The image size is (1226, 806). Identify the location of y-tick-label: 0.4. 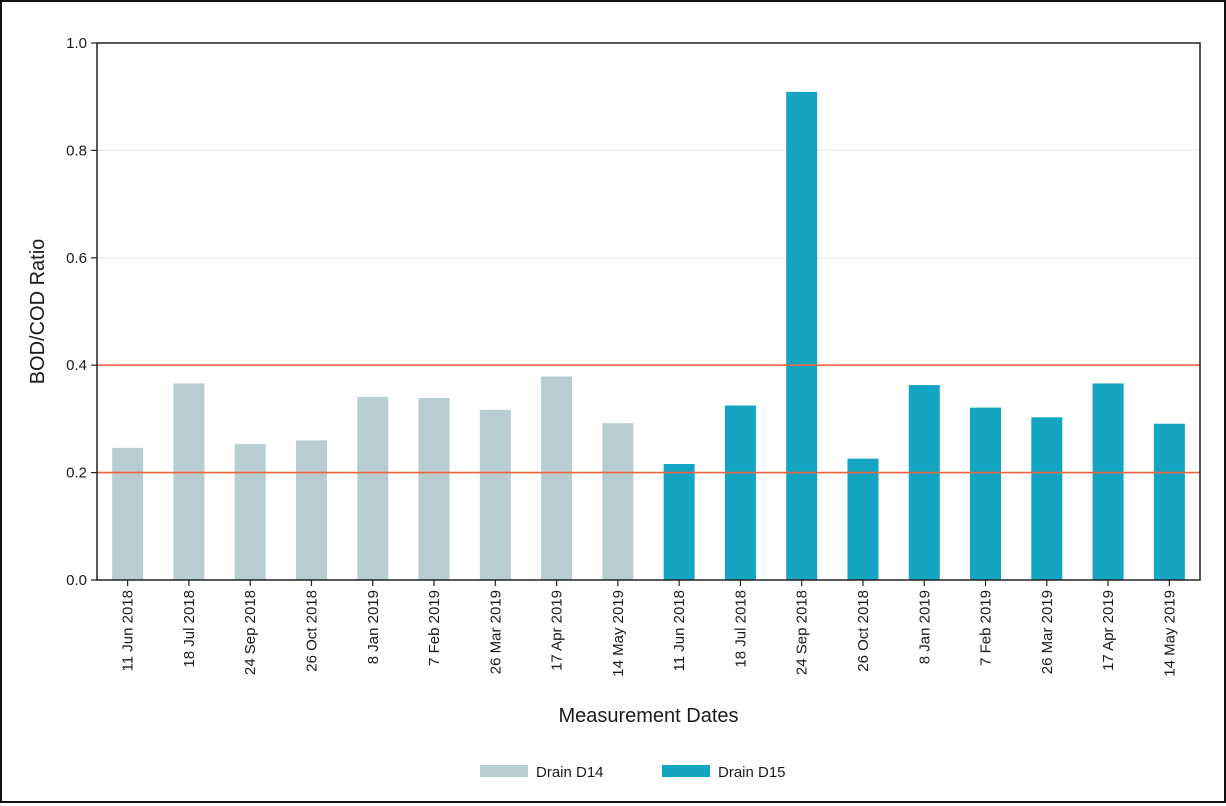
(76, 365).